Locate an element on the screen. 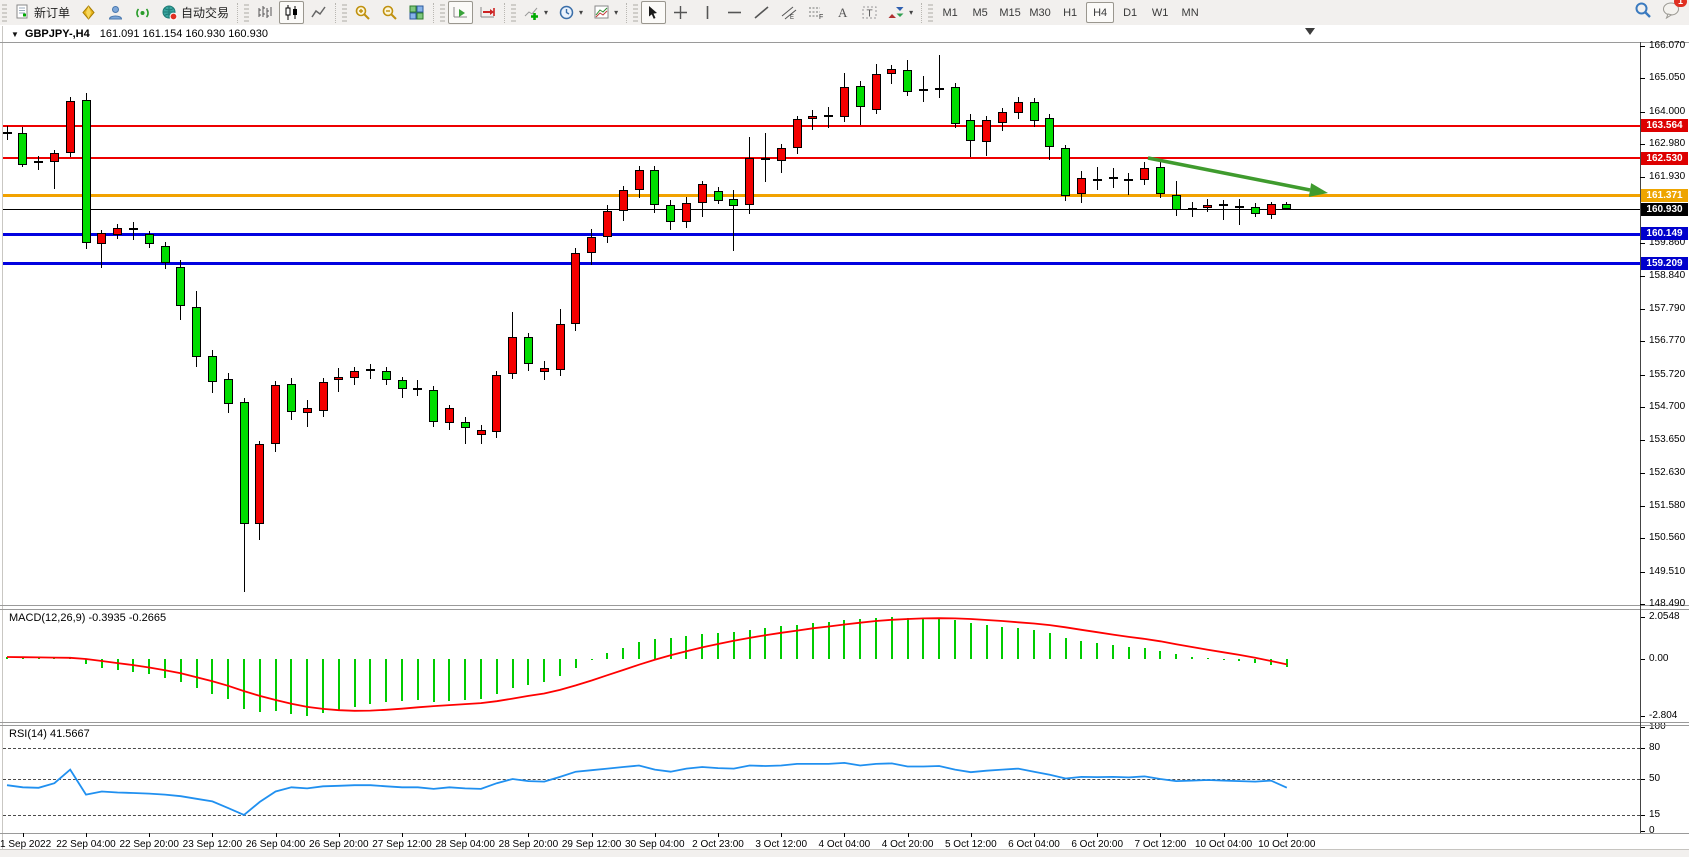 The width and height of the screenshot is (1689, 857). templates-button: ▾ is located at coordinates (605, 12).